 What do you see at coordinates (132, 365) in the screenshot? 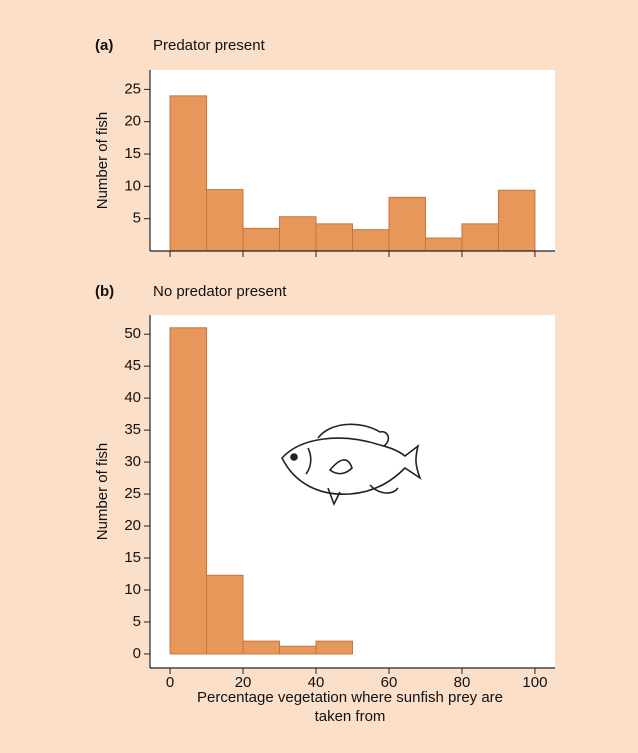
I see `y-tick-label: 45` at bounding box center [132, 365].